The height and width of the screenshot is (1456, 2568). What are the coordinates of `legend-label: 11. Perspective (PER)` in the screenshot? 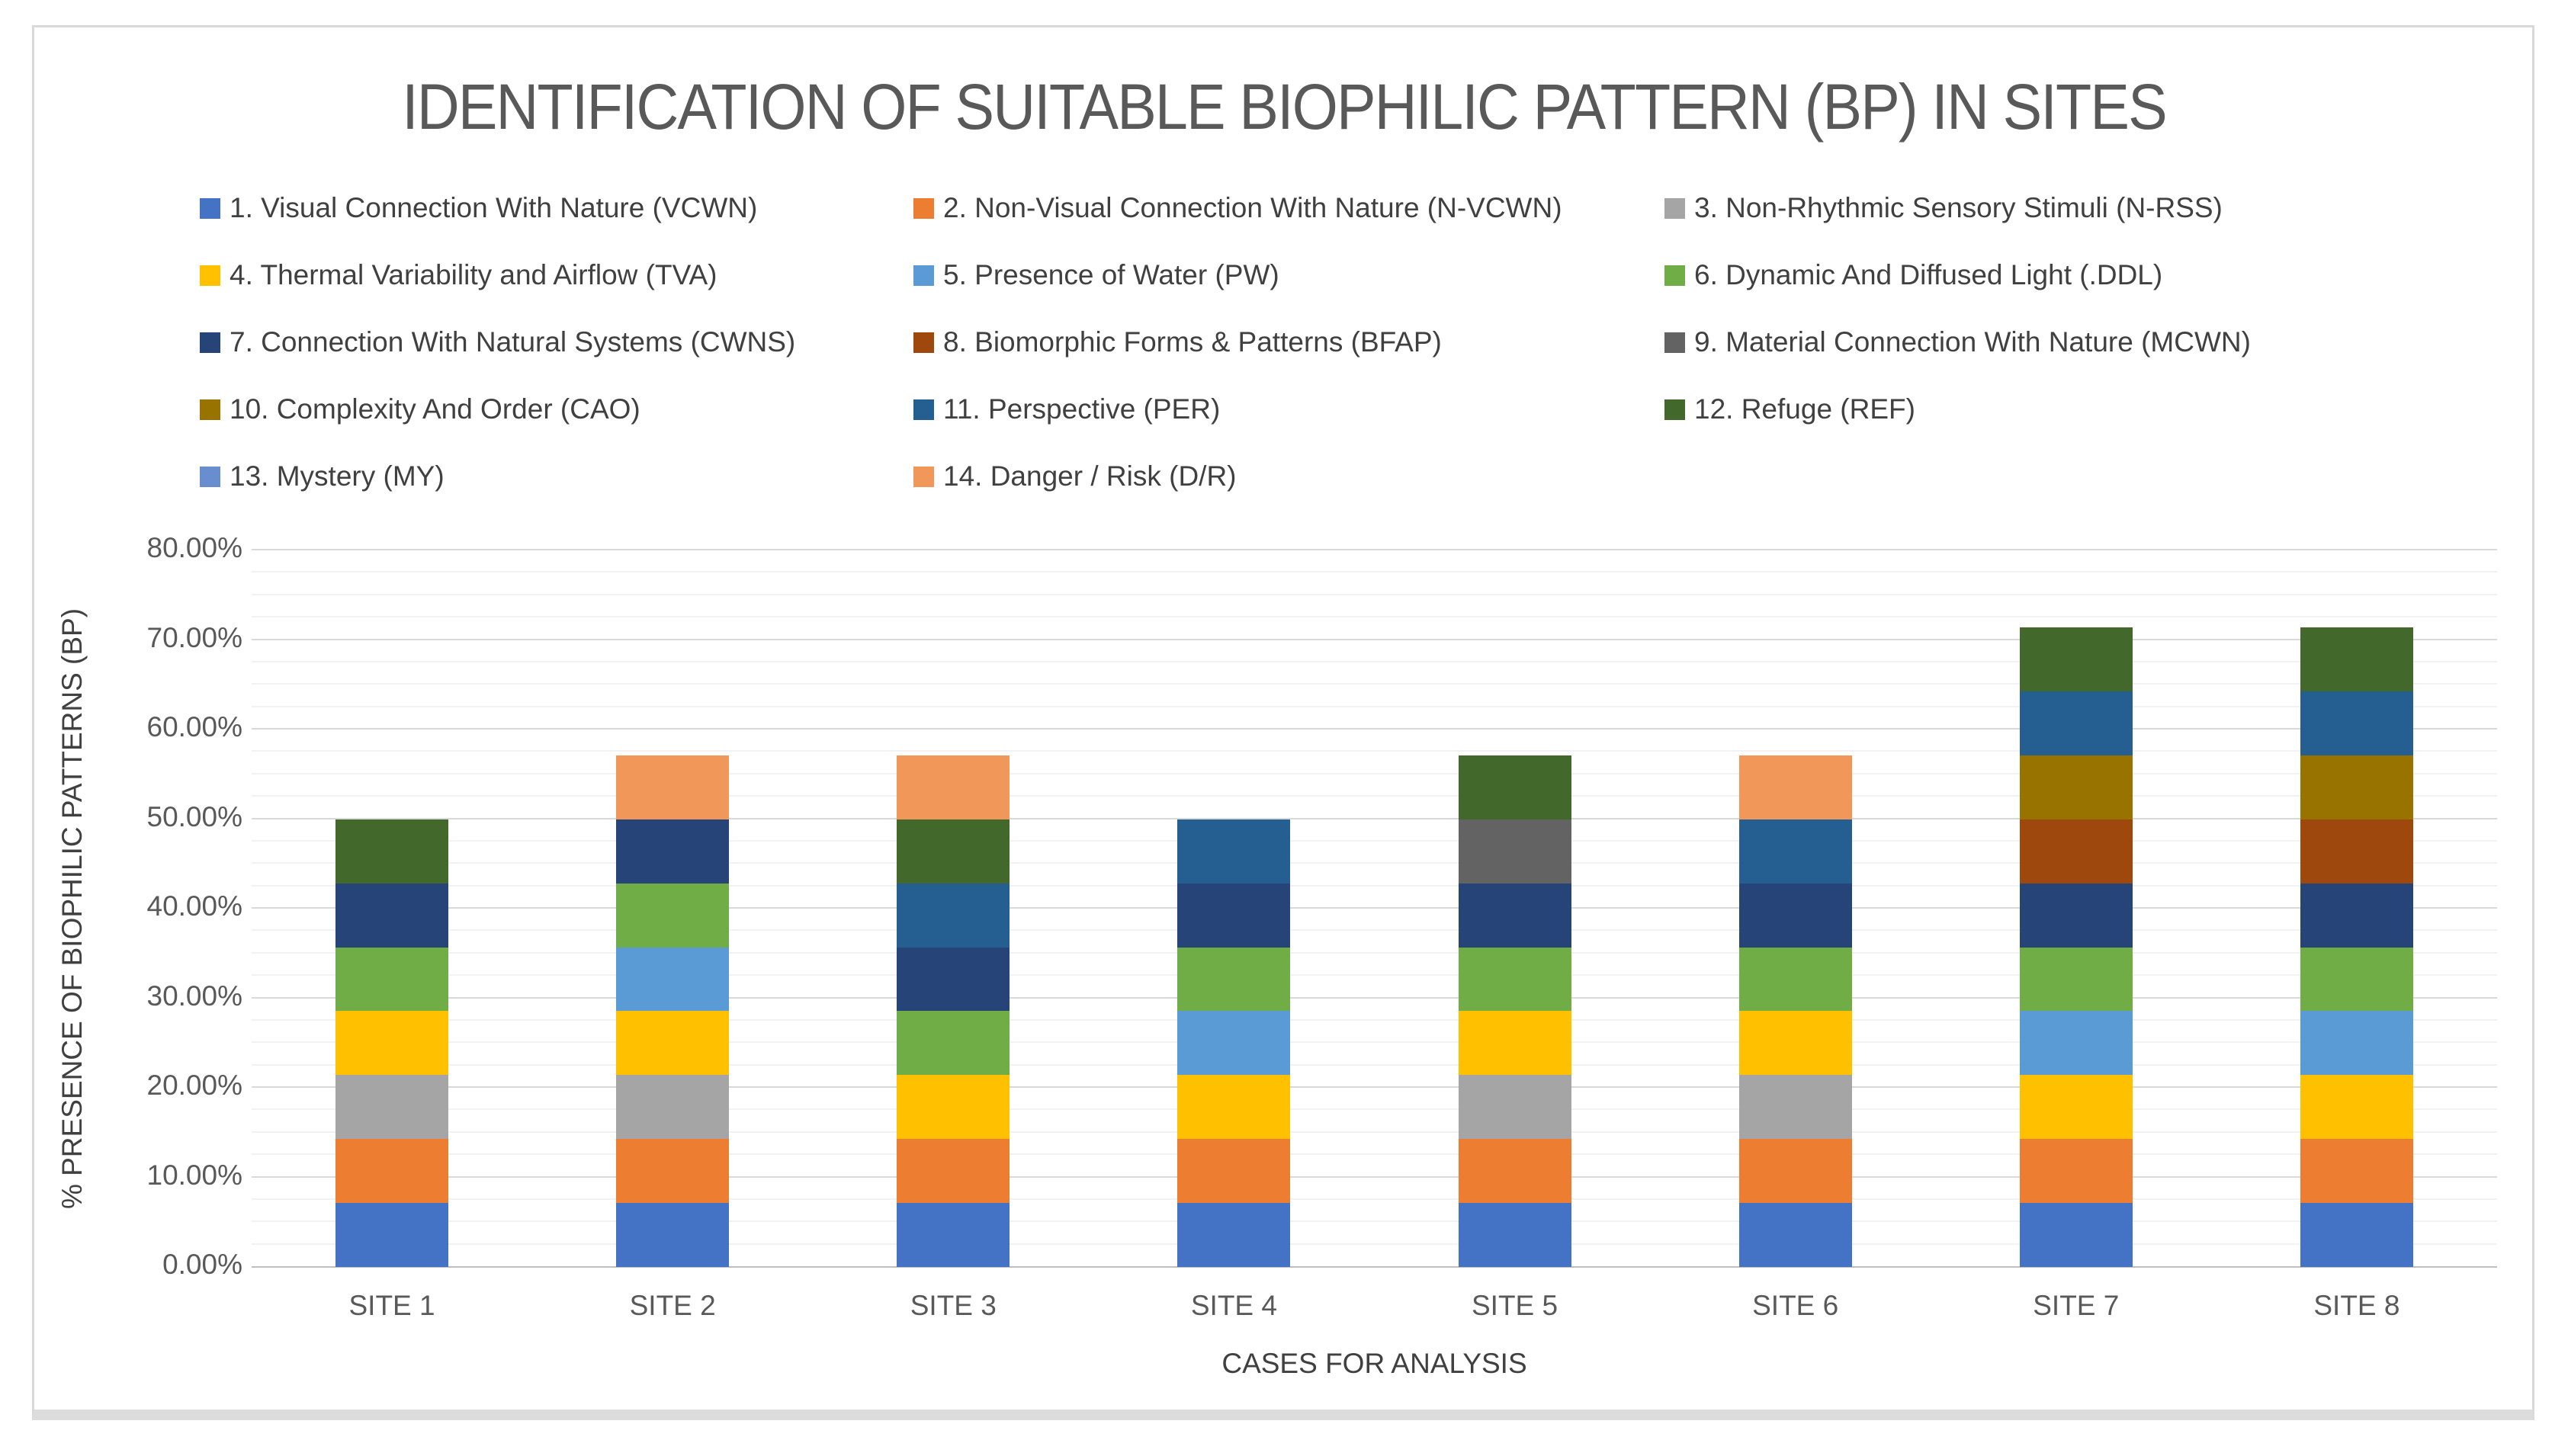 It's located at (1082, 409).